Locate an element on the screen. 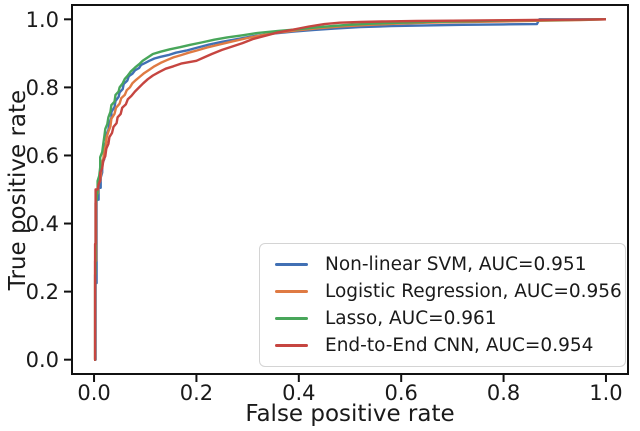  y-tick-label: 0.8 is located at coordinates (42, 88).